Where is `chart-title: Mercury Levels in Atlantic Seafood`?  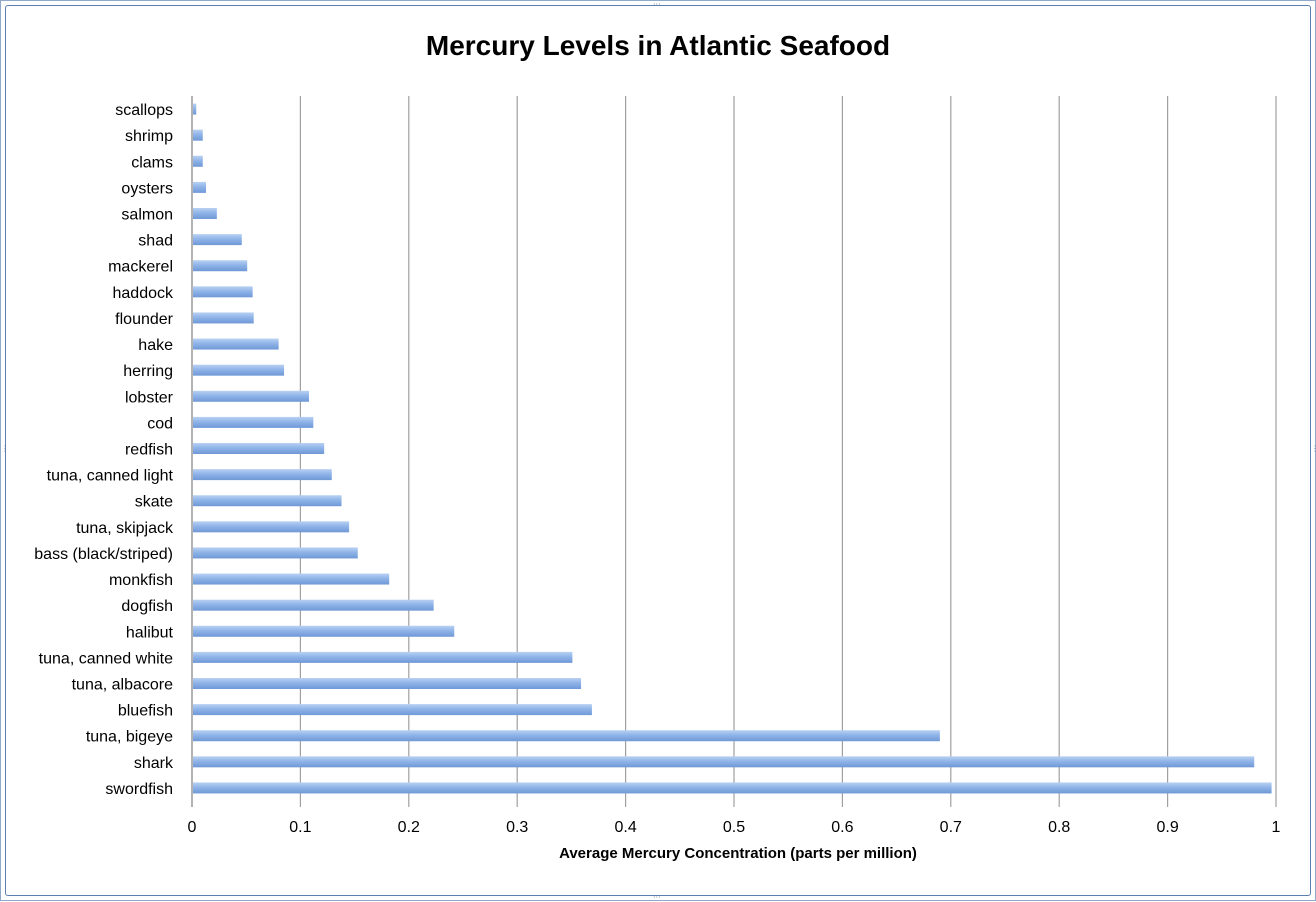
chart-title: Mercury Levels in Atlantic Seafood is located at coordinates (658, 45).